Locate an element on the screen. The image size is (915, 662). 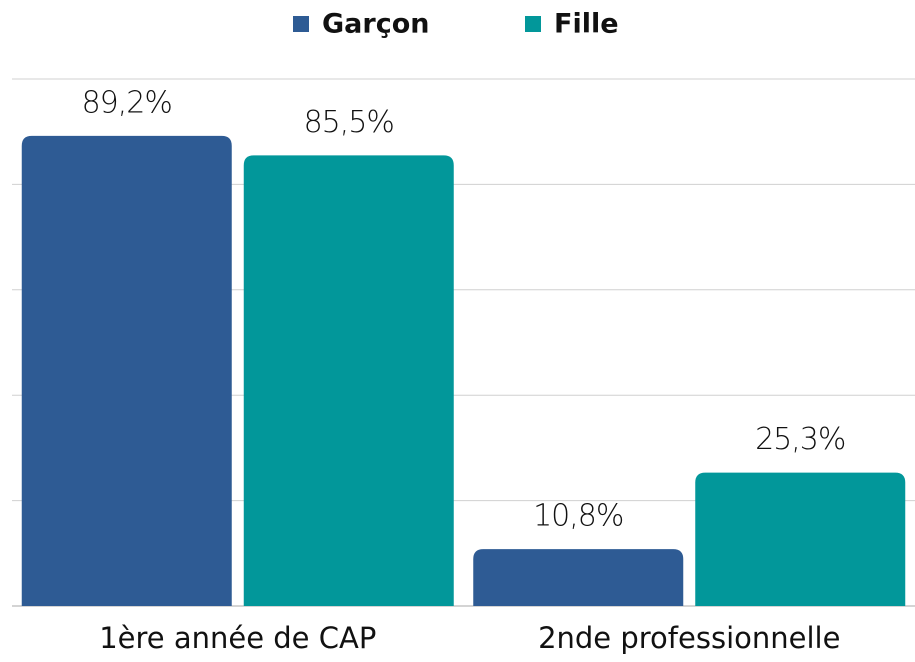
value-label: 85,5% is located at coordinates (349, 122).